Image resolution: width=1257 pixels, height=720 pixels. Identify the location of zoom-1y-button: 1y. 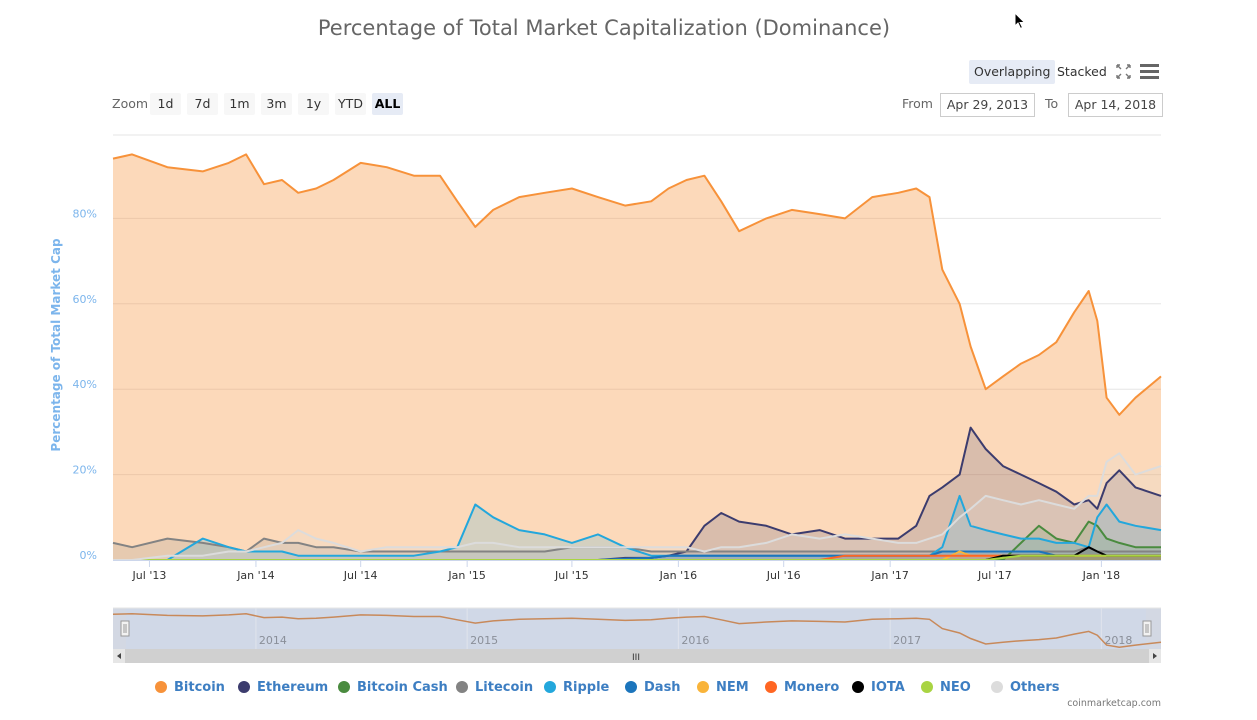
(313, 104).